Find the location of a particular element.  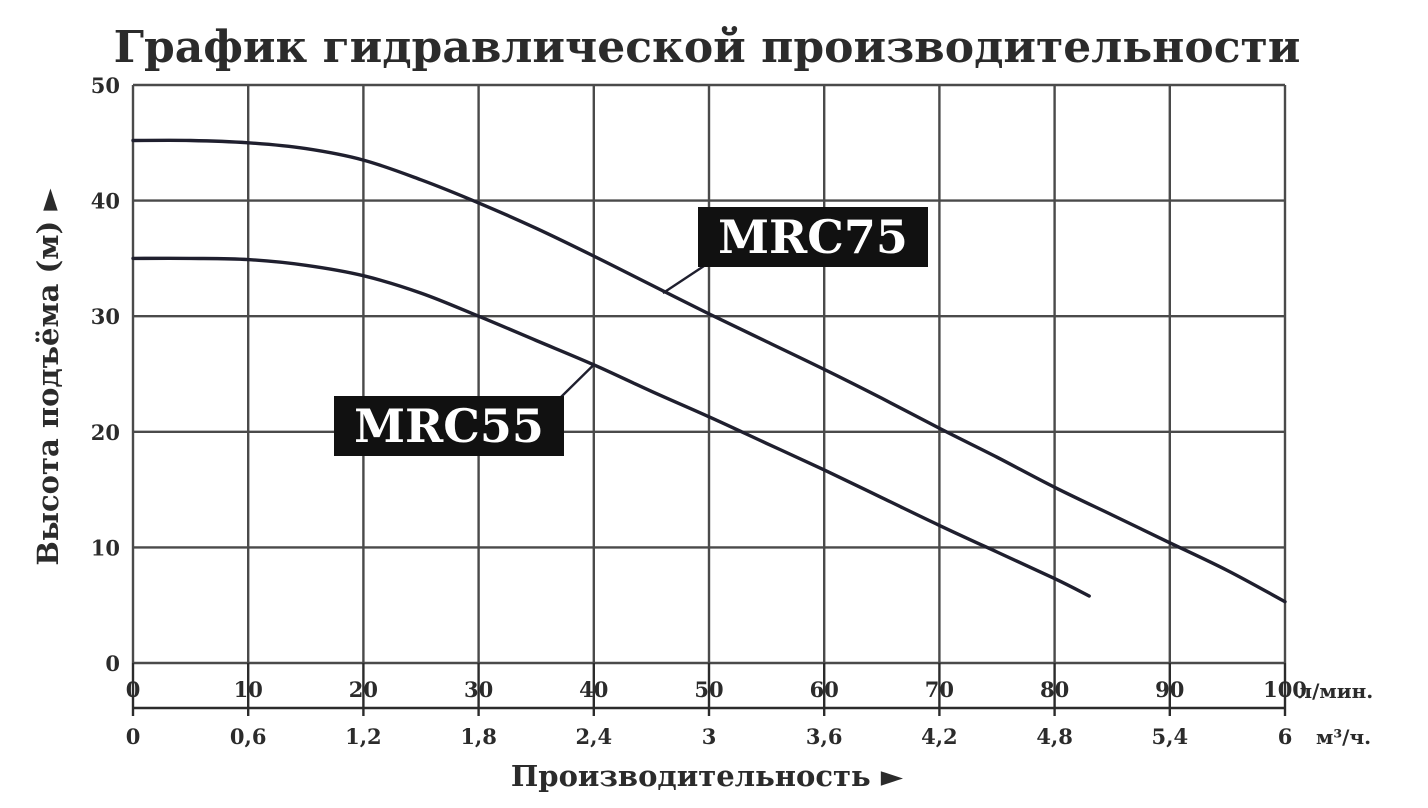

y-tick-label: 50 is located at coordinates (105, 85).